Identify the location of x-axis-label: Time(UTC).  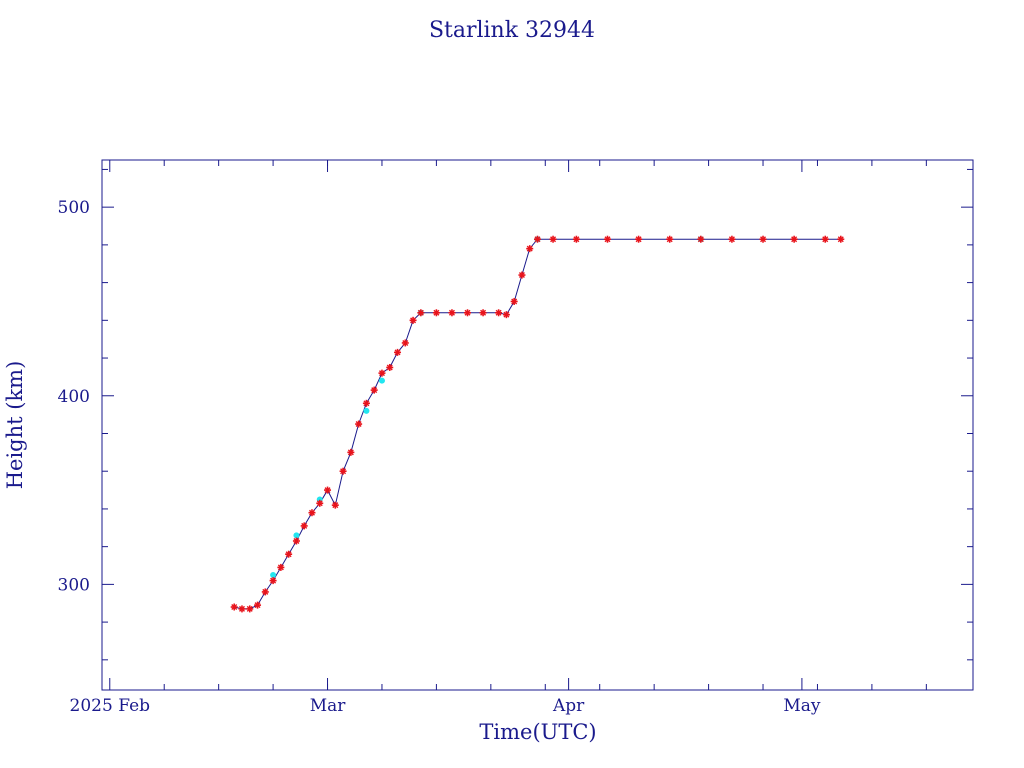
(537, 732).